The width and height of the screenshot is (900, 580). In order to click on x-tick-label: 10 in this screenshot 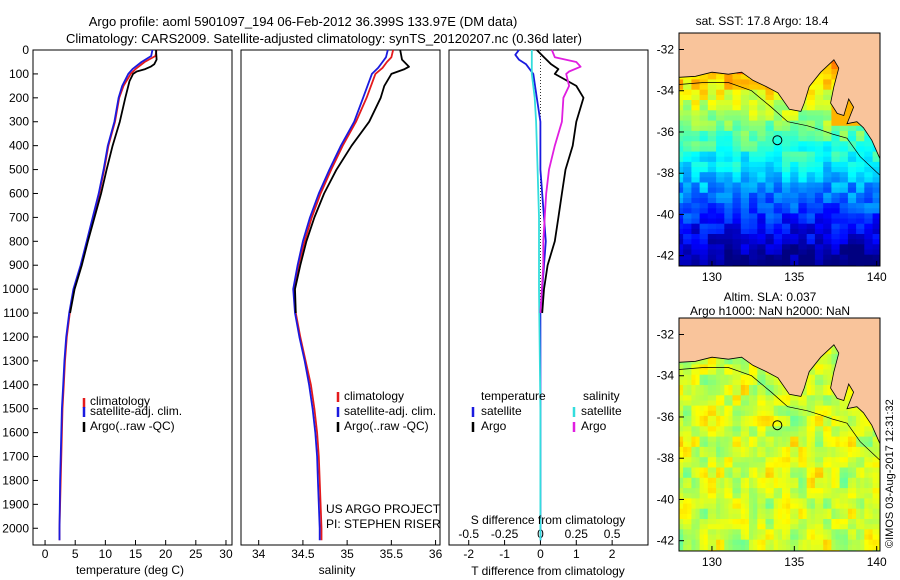, I will do `click(106, 554)`.